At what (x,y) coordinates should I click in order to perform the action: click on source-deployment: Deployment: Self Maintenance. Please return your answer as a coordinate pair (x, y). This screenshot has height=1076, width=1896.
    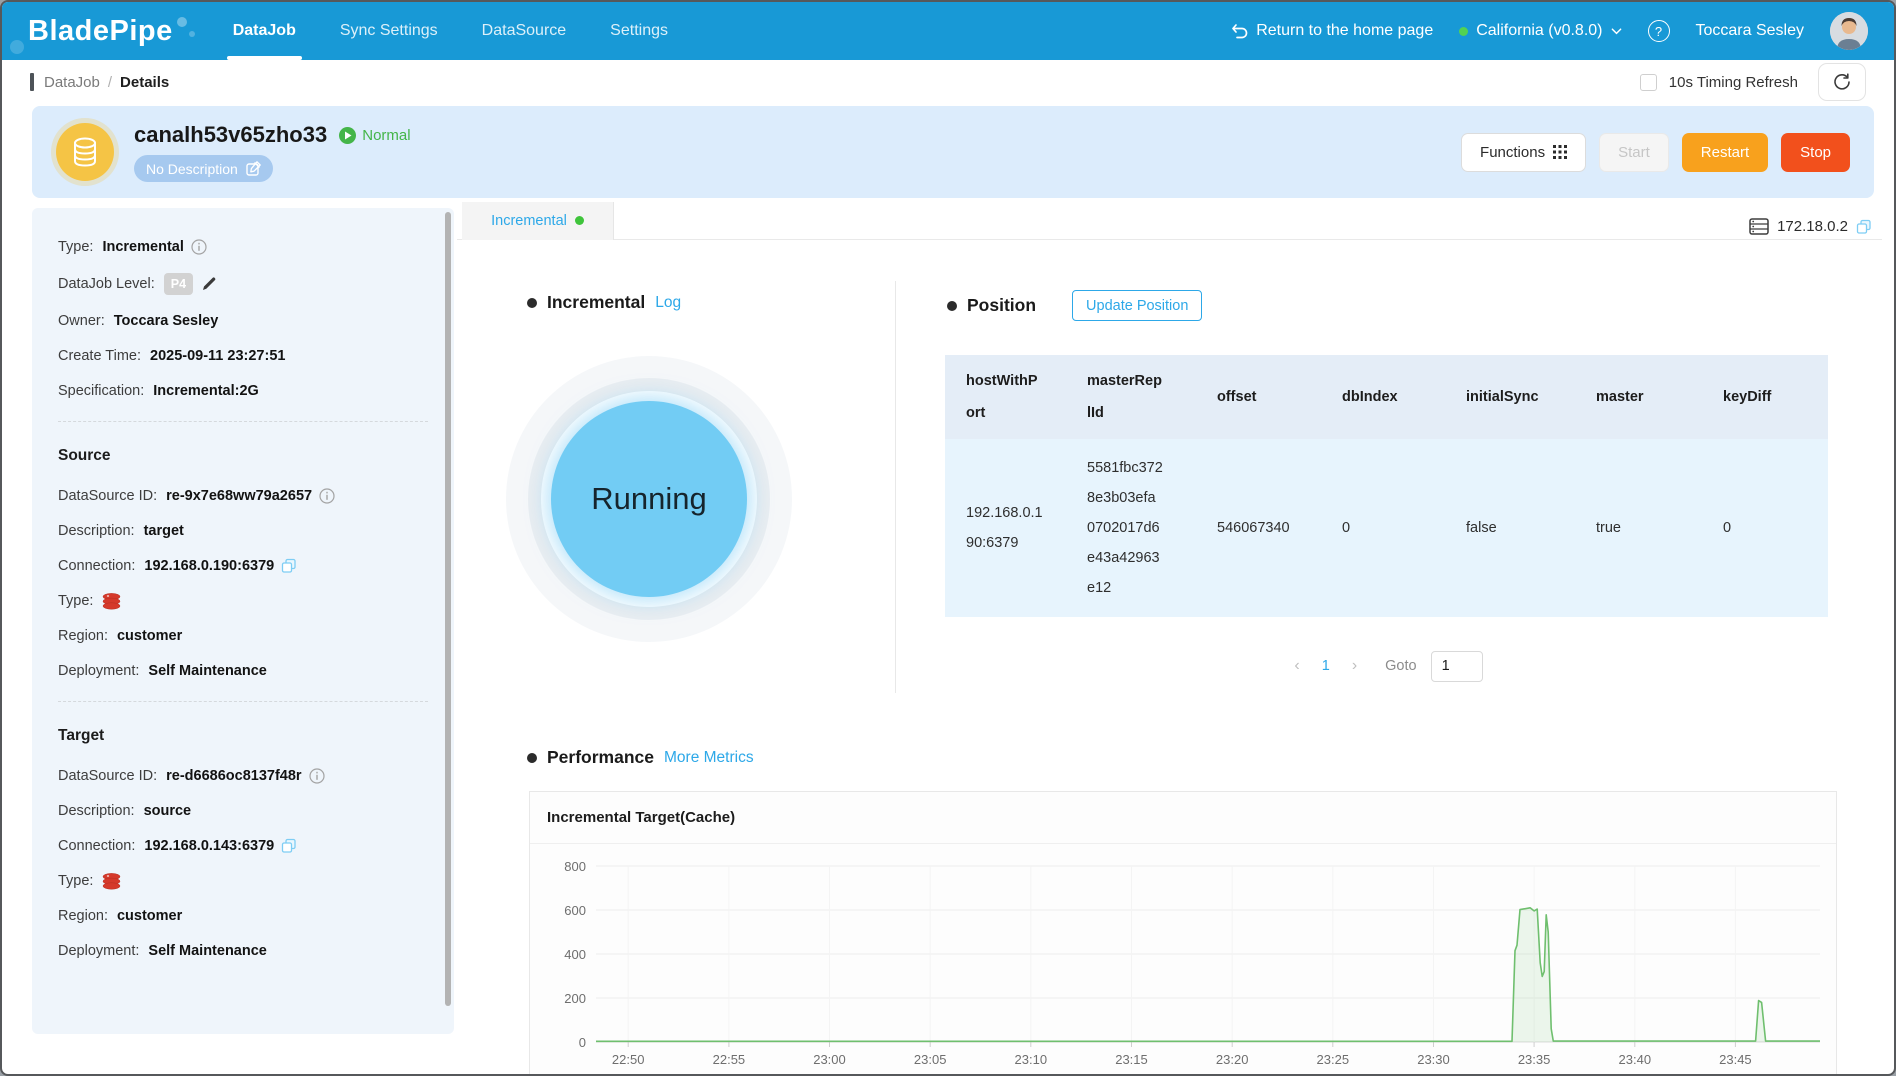
    Looking at the image, I should click on (243, 671).